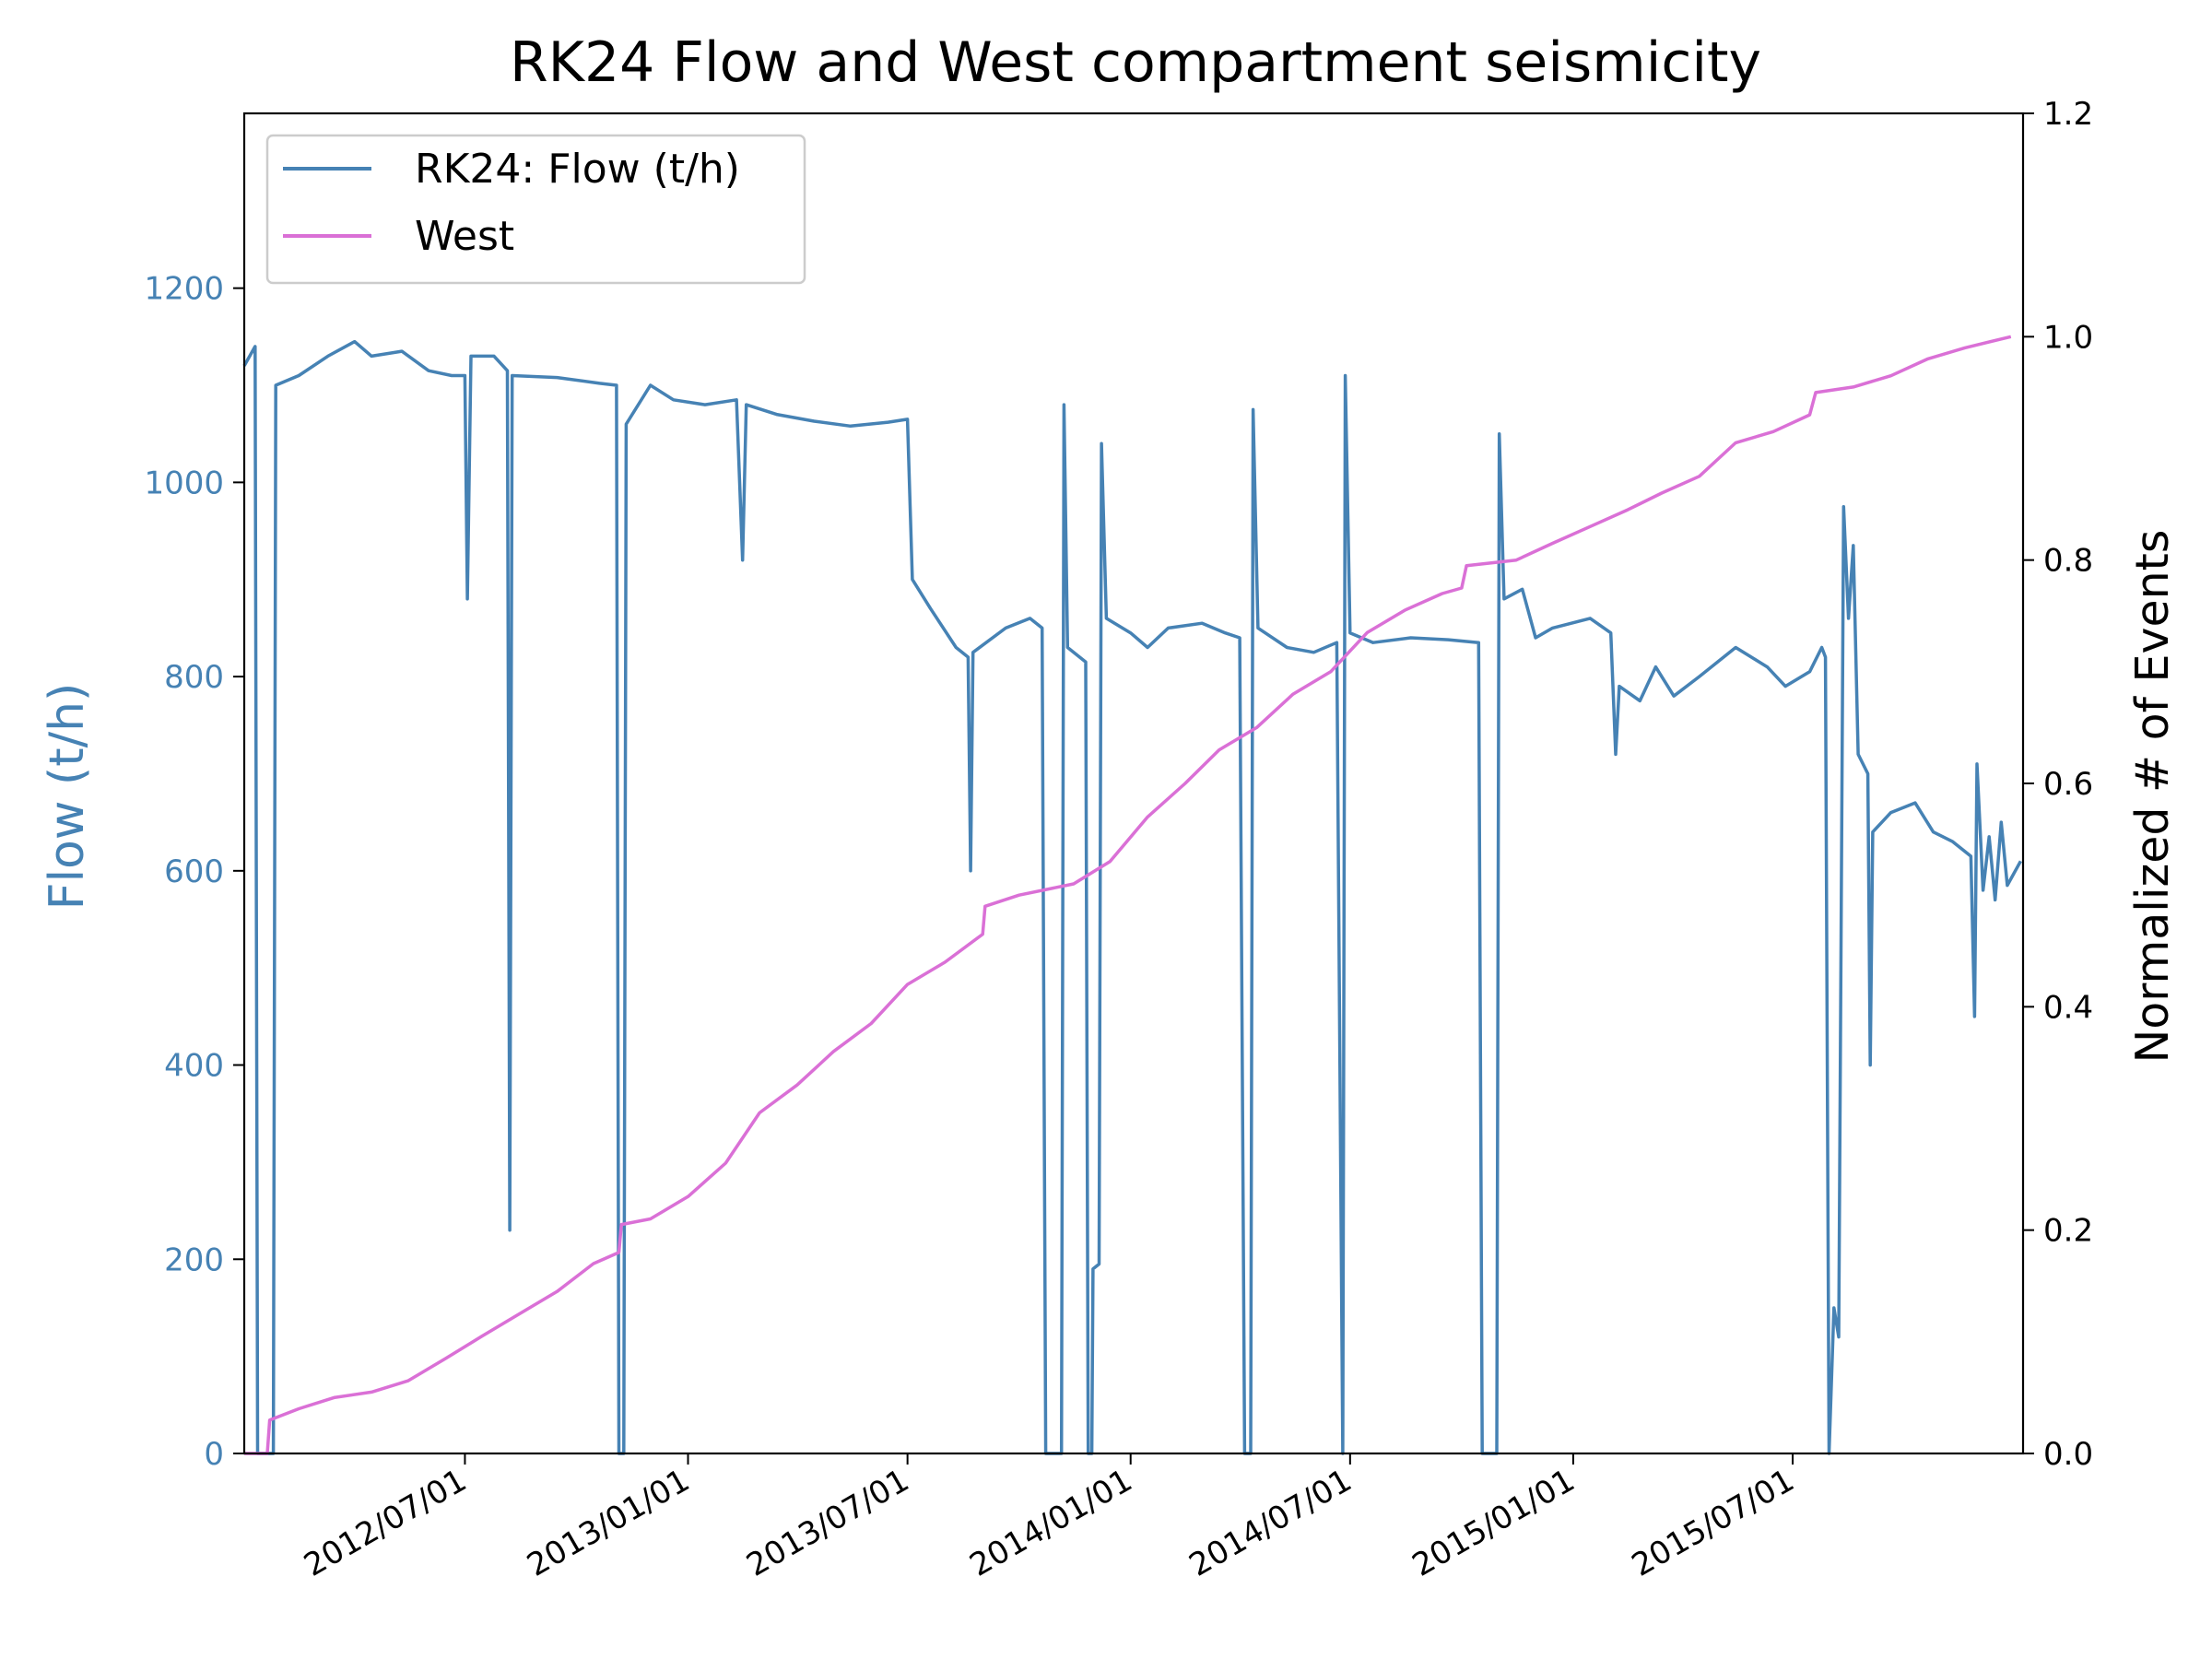 The width and height of the screenshot is (2212, 1659). What do you see at coordinates (194, 871) in the screenshot?
I see `y-left-tick-label: 600` at bounding box center [194, 871].